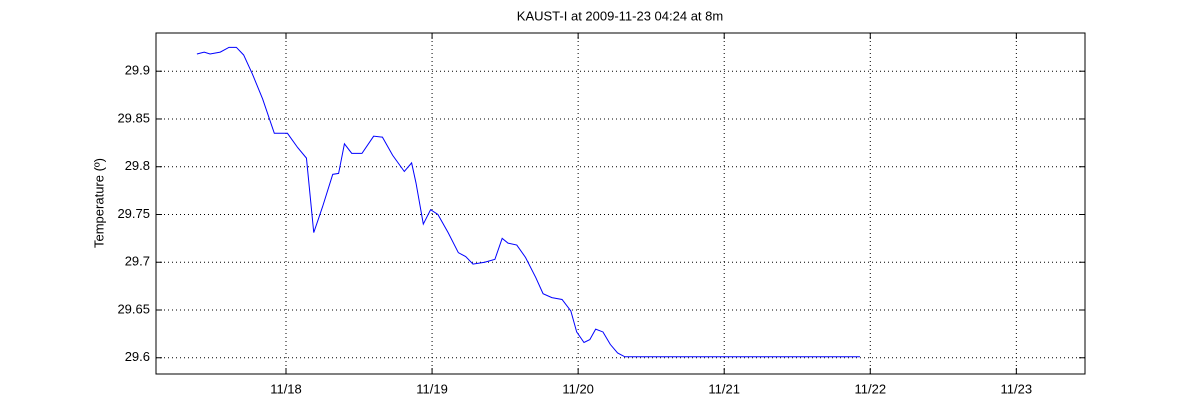 The height and width of the screenshot is (420, 1200). I want to click on x-tick-label: 11/22, so click(870, 388).